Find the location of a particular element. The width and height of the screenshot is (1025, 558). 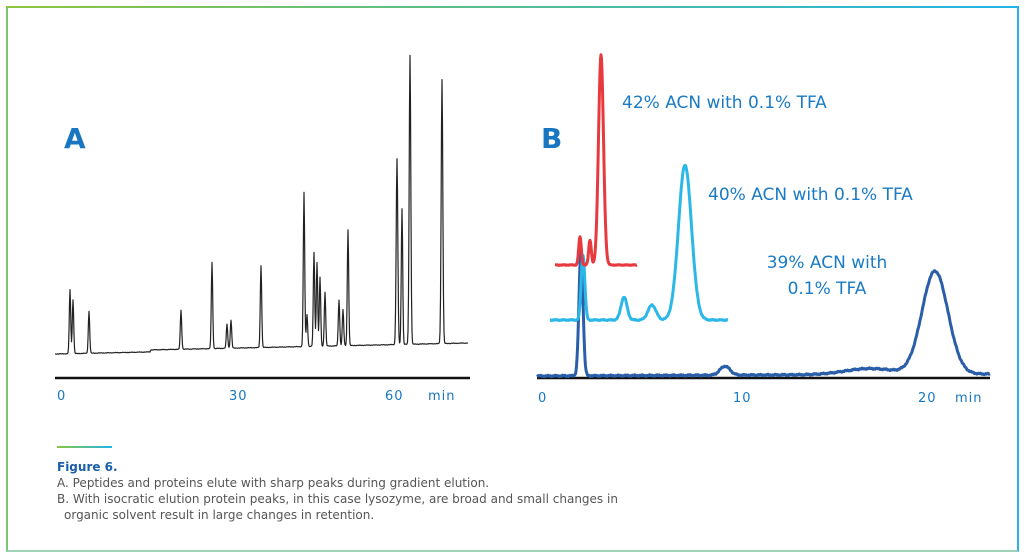

caption-title: Figure 6. is located at coordinates (87, 467).